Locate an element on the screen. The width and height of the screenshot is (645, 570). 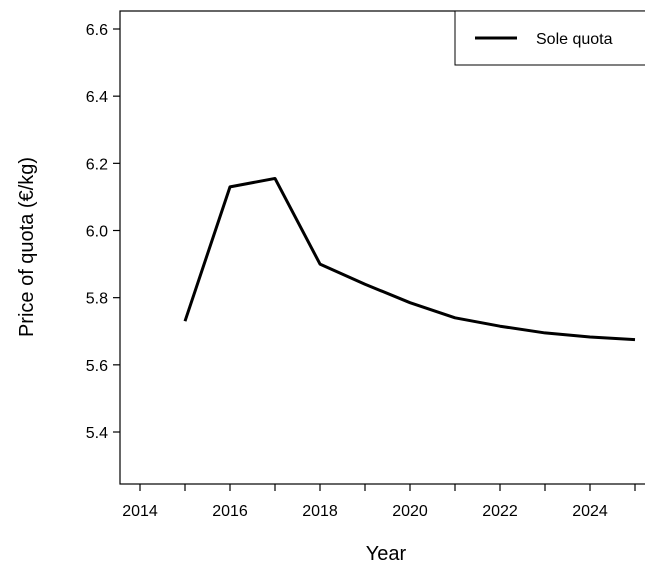
y-tick-label: 6.0 is located at coordinates (97, 232).